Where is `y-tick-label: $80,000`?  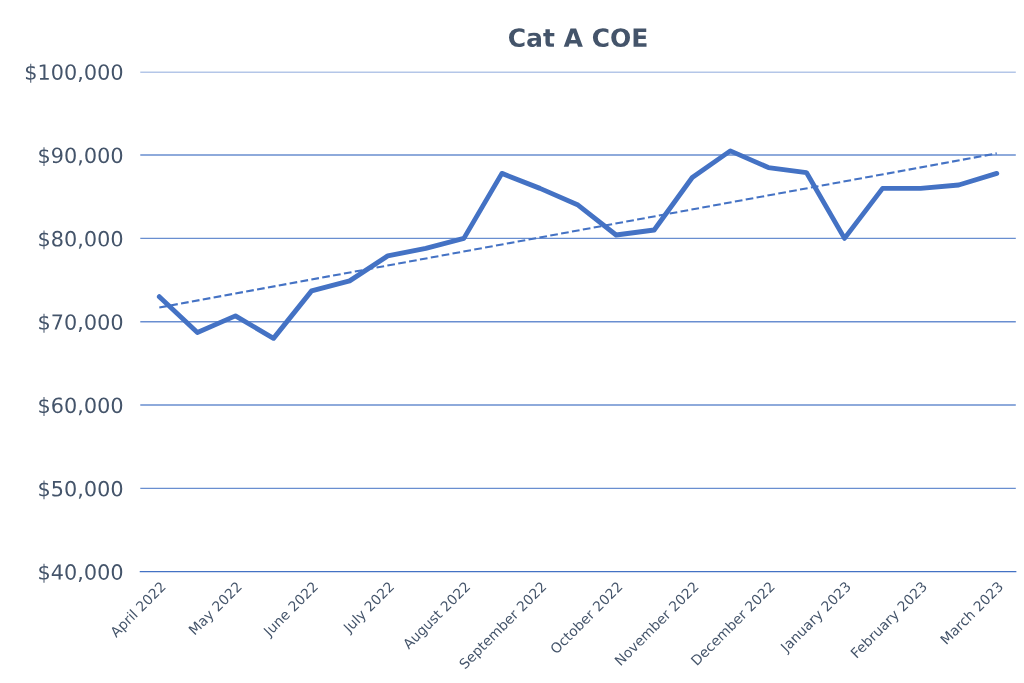
y-tick-label: $80,000 is located at coordinates (81, 240).